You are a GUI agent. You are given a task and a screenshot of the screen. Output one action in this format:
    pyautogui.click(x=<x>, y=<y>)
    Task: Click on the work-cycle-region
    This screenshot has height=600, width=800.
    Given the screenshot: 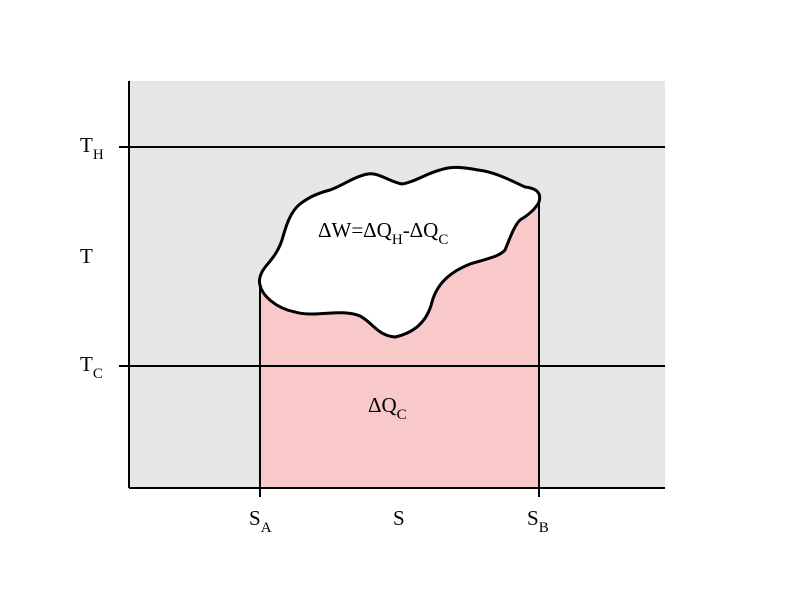 What is the action you would take?
    pyautogui.click(x=399, y=252)
    